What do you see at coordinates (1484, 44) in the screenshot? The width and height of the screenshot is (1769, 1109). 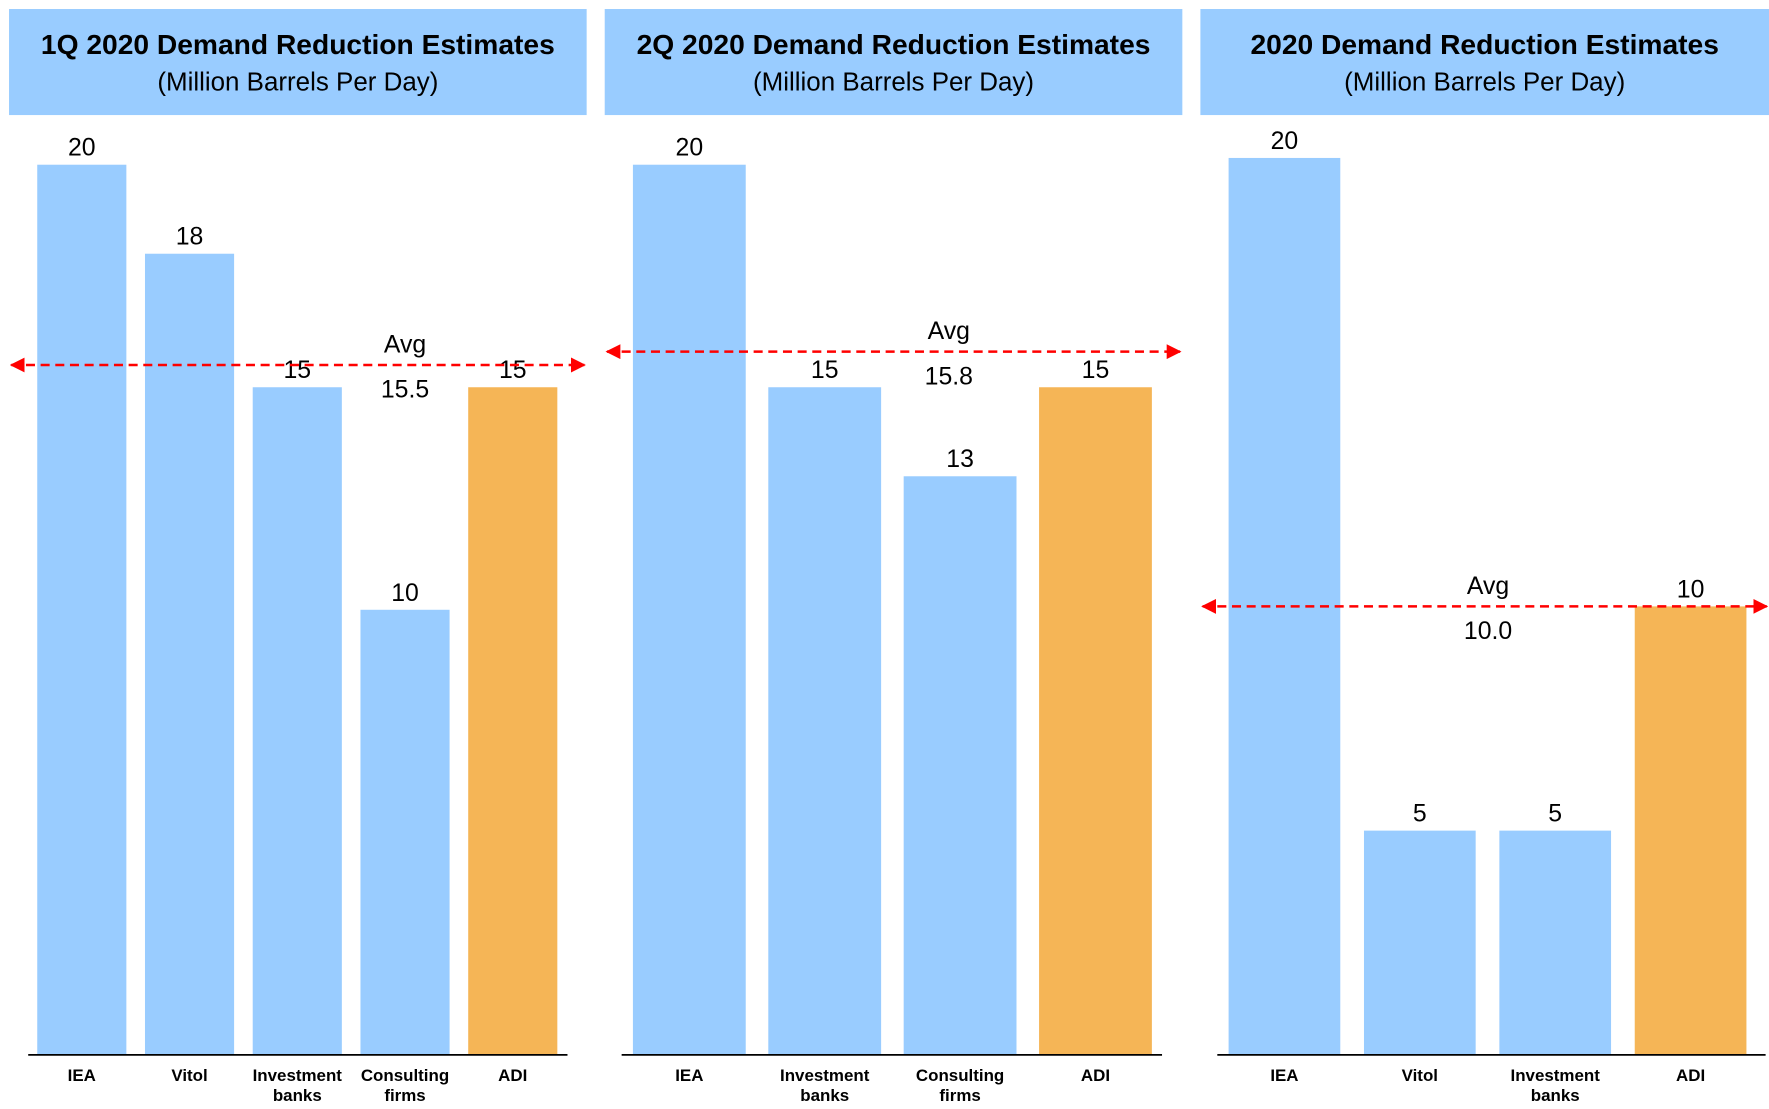 I see `chart-title: 2020 Demand Reduction Estimates` at bounding box center [1484, 44].